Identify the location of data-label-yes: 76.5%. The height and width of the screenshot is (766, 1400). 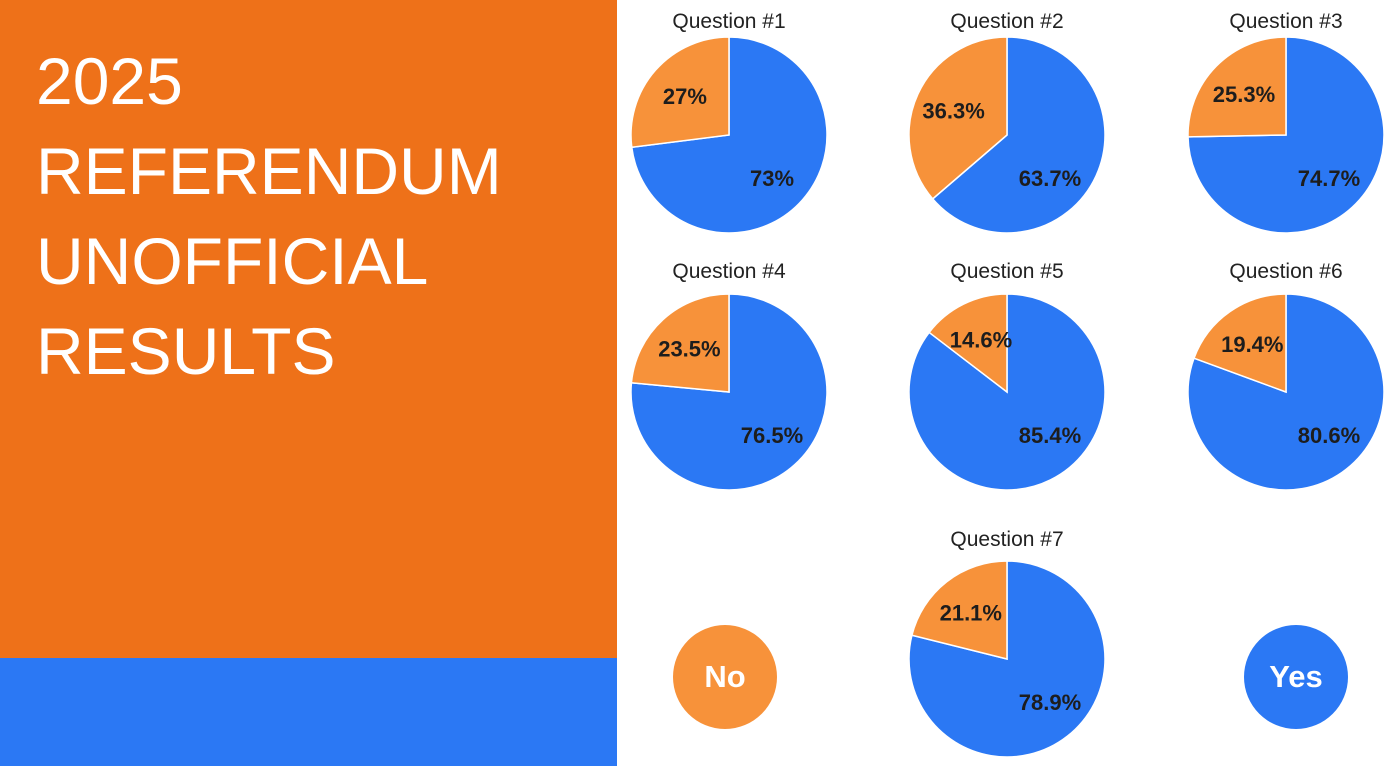
(772, 435).